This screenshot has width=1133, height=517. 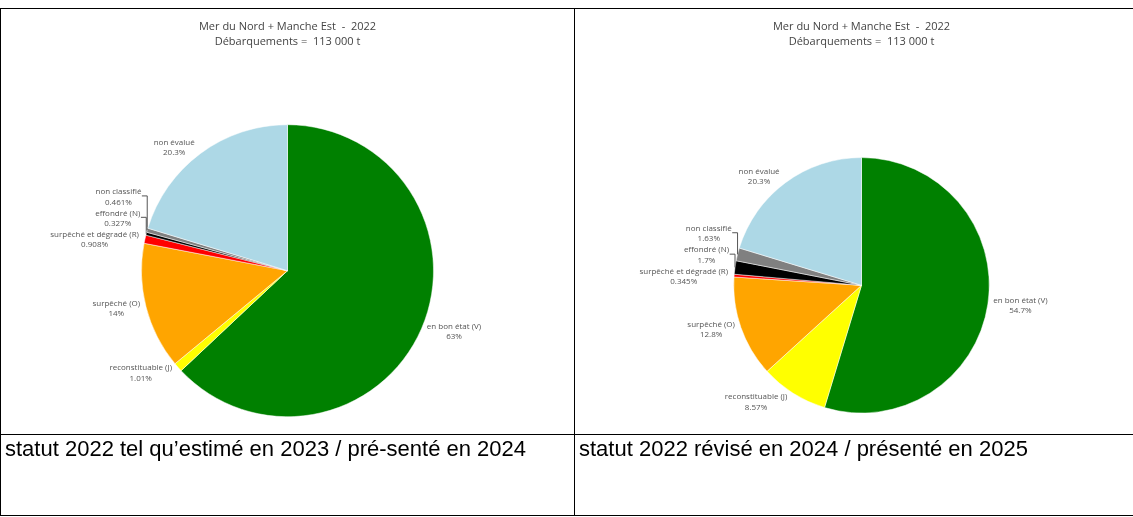 What do you see at coordinates (756, 406) in the screenshot?
I see `data-label: 8.57%` at bounding box center [756, 406].